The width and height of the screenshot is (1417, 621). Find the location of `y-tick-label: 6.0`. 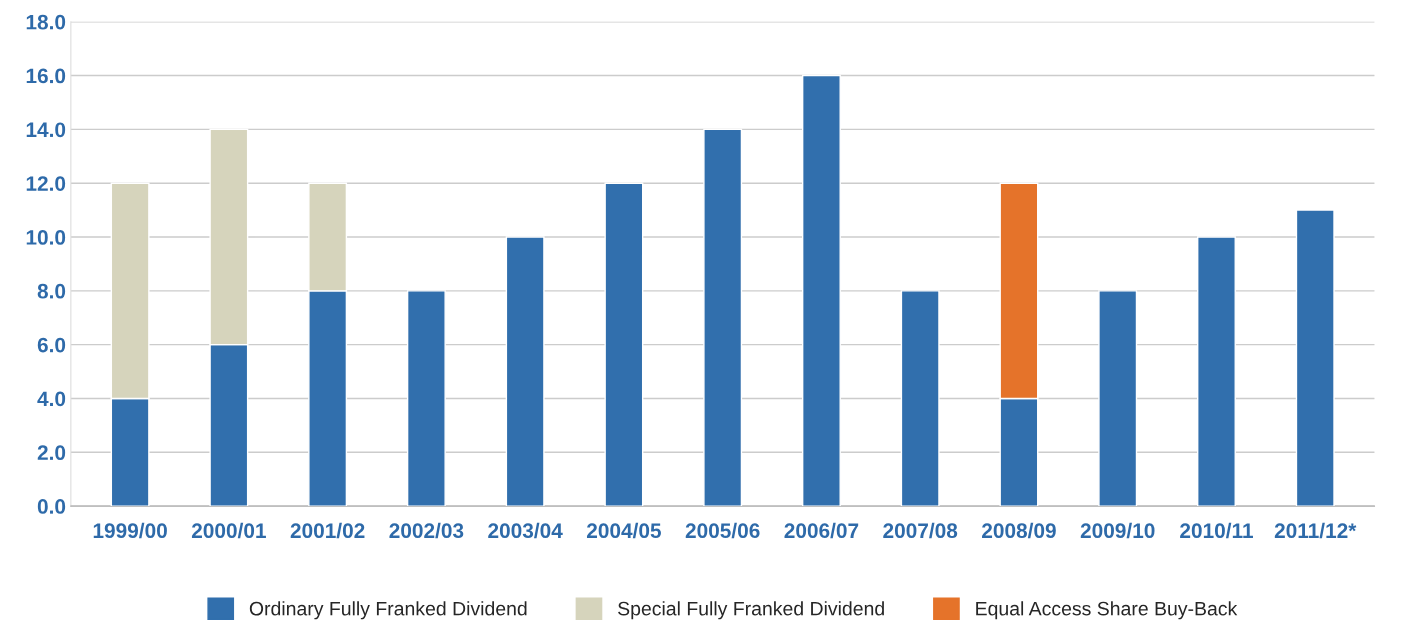

y-tick-label: 6.0 is located at coordinates (51, 345).